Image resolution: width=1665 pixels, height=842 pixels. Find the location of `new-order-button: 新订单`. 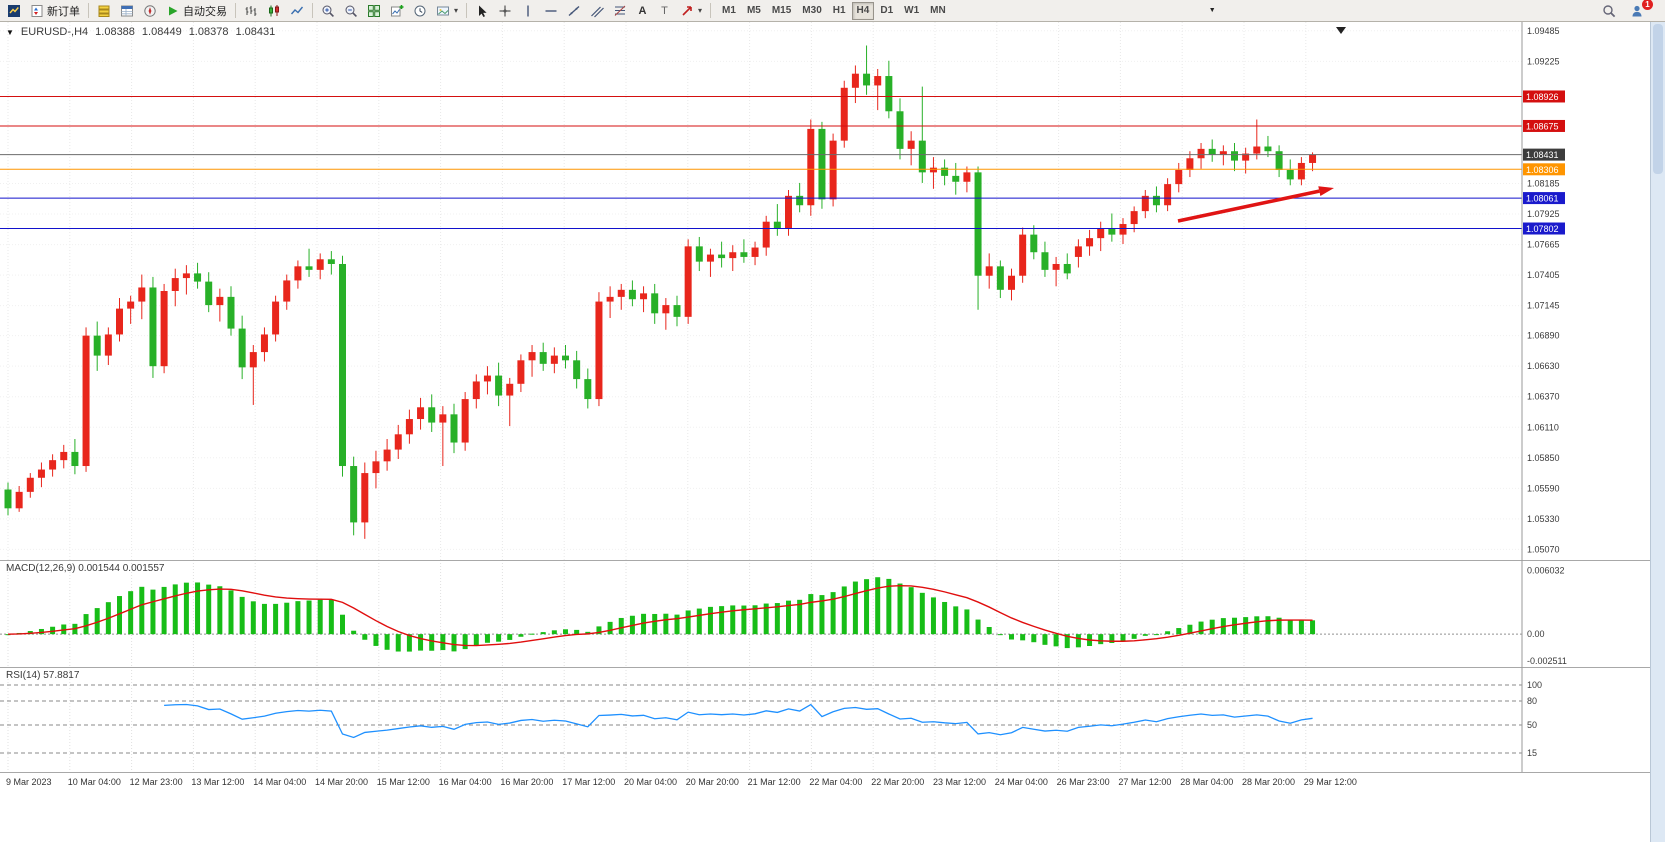

new-order-button: 新订单 is located at coordinates (55, 10).